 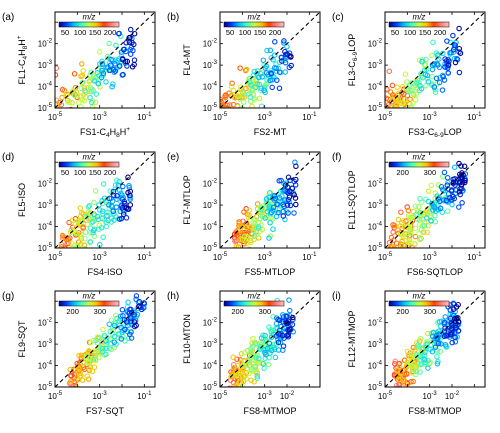 What do you see at coordinates (395, 32) in the screenshot?
I see `colorbar-tick-label: 50` at bounding box center [395, 32].